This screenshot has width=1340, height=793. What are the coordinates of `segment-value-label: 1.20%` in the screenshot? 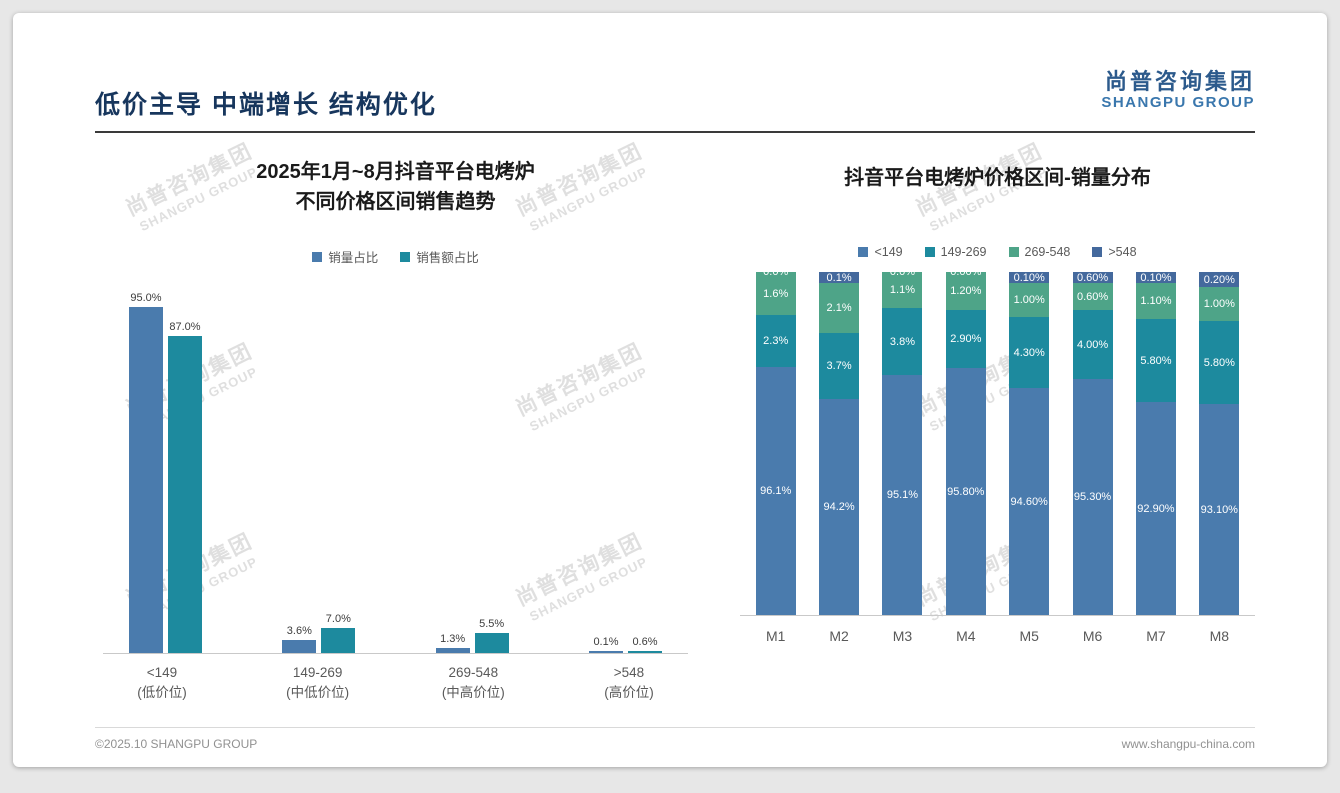 It's located at (966, 291).